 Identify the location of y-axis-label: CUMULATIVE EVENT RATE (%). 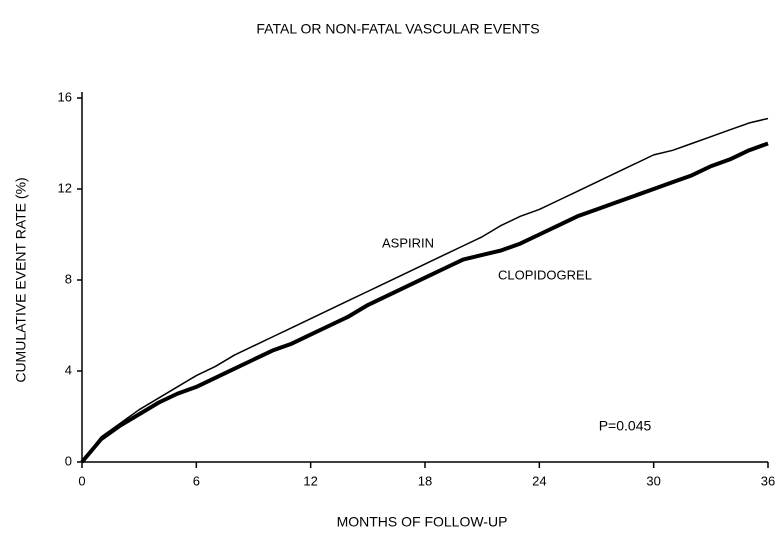
(21, 279).